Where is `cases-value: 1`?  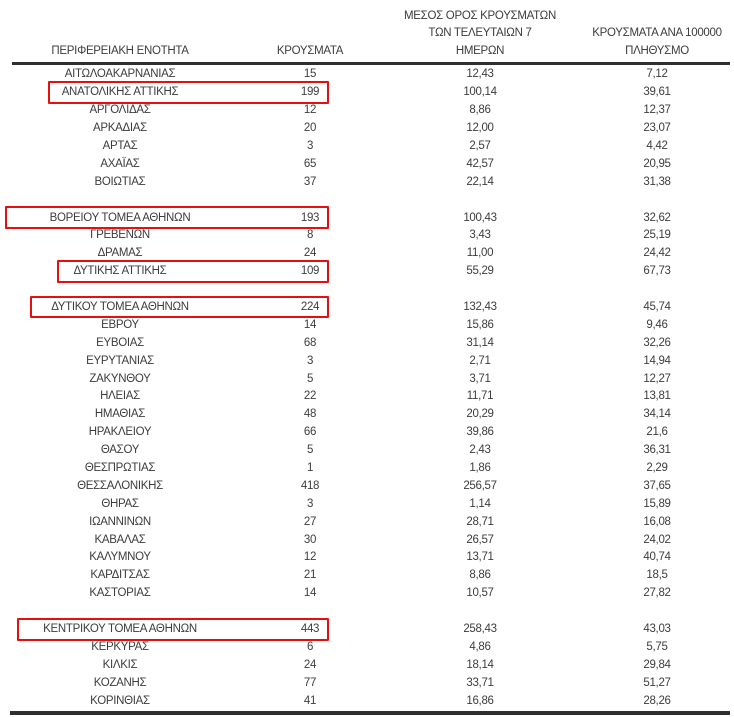
cases-value: 1 is located at coordinates (310, 468).